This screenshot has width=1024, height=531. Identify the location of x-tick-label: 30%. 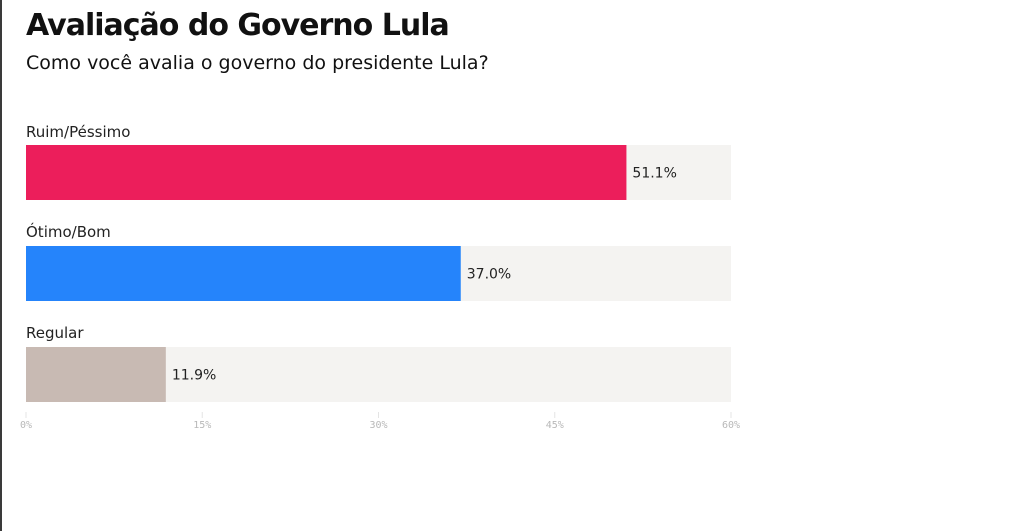
(378, 425).